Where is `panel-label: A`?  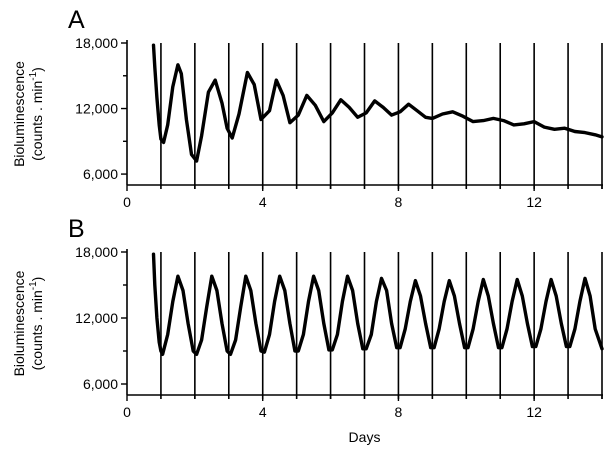
panel-label: A is located at coordinates (76, 20).